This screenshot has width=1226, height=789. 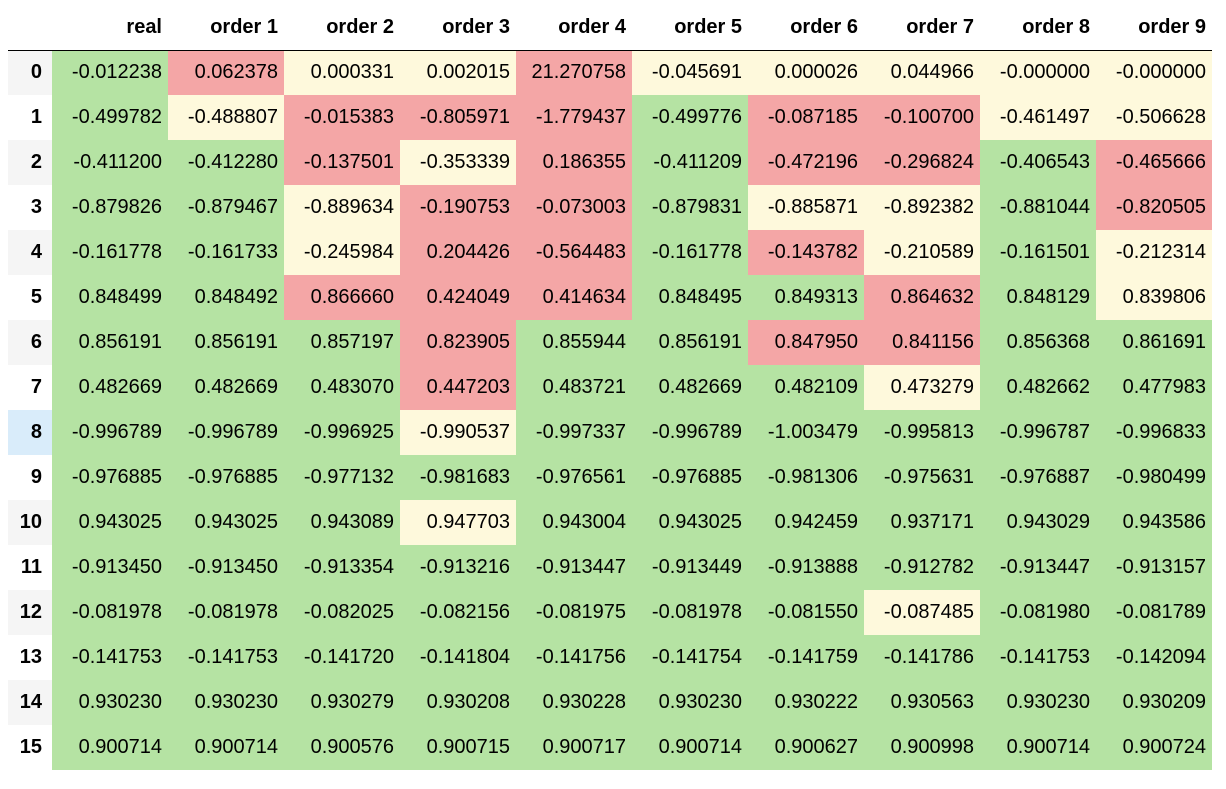 I want to click on table-cell: -0.161778, so click(x=690, y=252).